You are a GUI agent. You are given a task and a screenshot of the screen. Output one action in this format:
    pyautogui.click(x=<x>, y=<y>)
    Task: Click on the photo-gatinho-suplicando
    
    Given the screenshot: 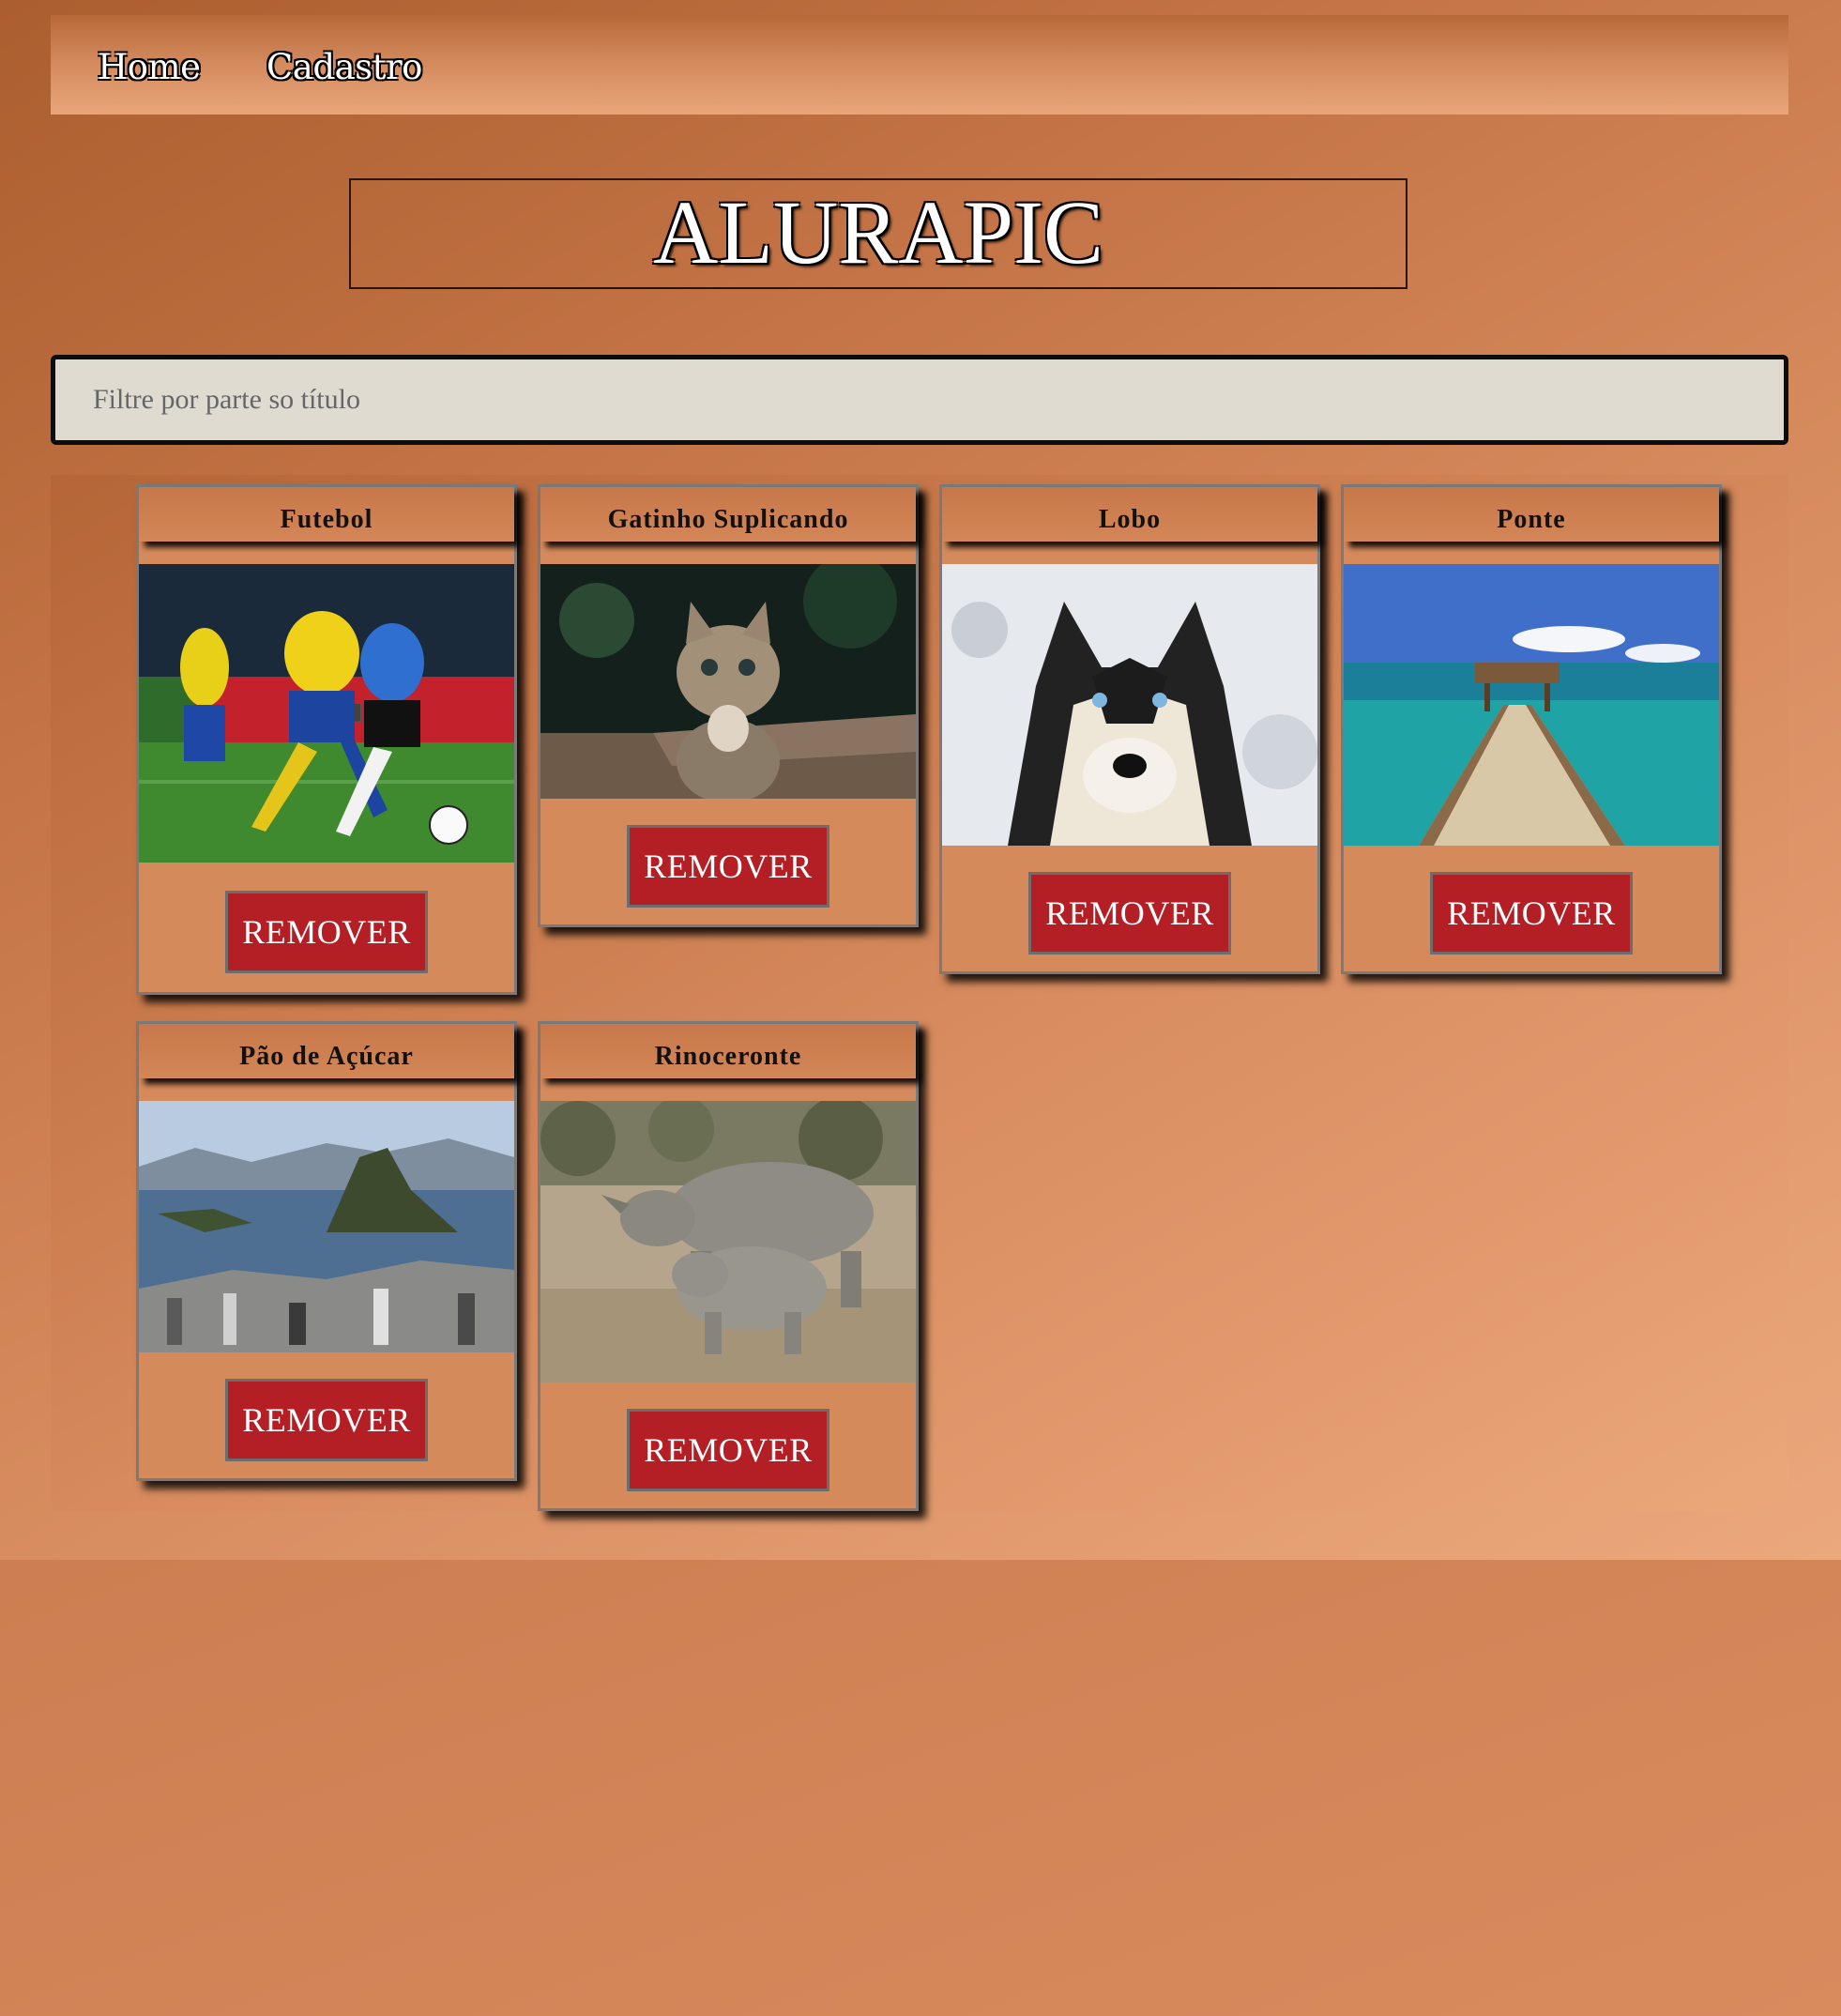 What is the action you would take?
    pyautogui.click(x=728, y=681)
    